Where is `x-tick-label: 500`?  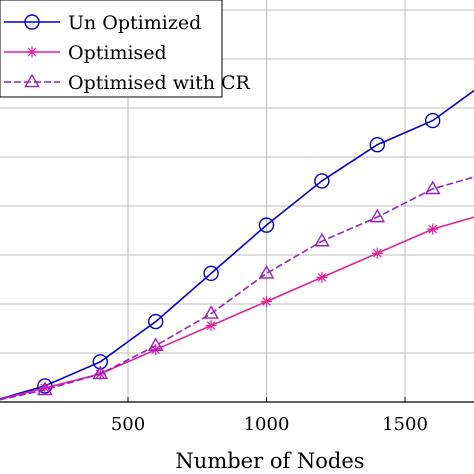 x-tick-label: 500 is located at coordinates (128, 424).